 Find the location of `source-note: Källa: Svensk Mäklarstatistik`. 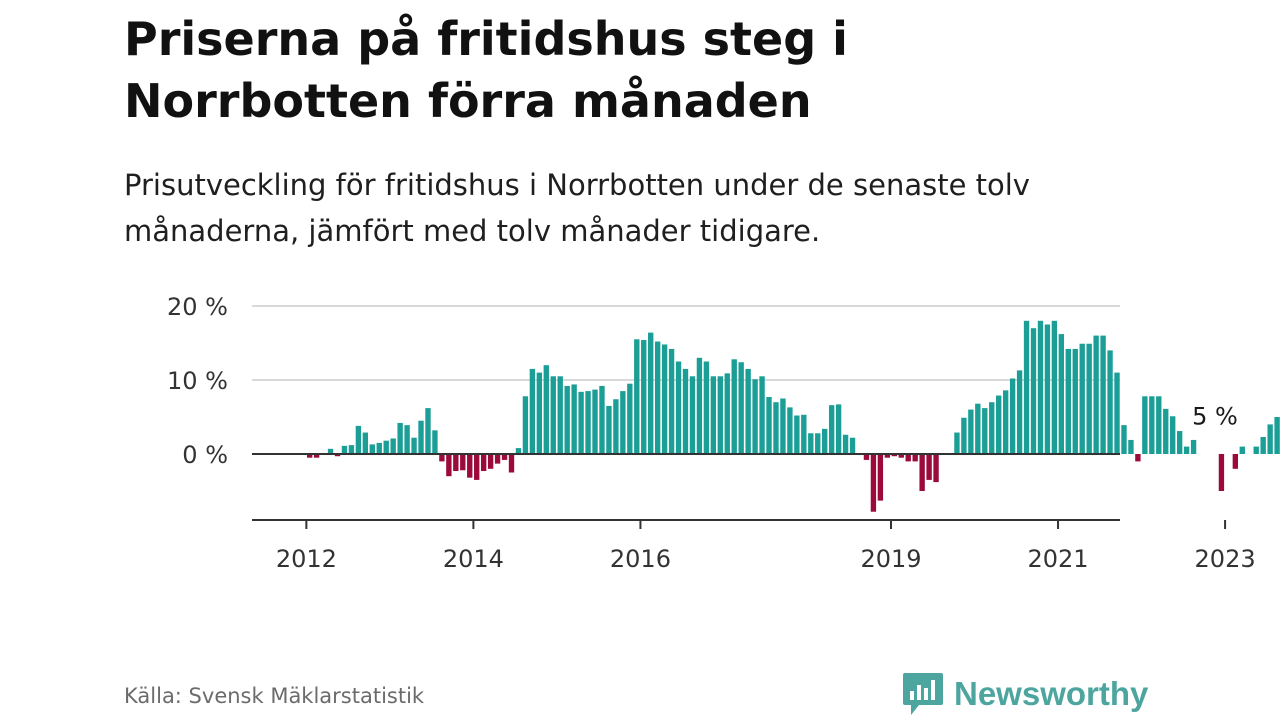

source-note: Källa: Svensk Mäklarstatistik is located at coordinates (274, 696).